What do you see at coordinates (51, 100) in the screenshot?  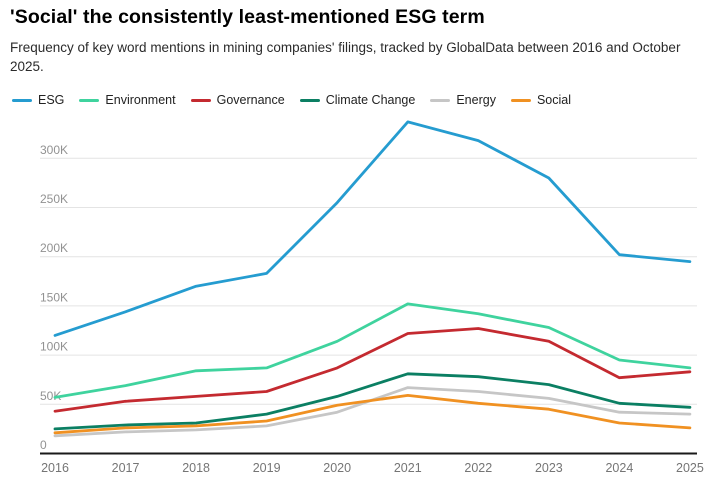 I see `legend-label: ESG` at bounding box center [51, 100].